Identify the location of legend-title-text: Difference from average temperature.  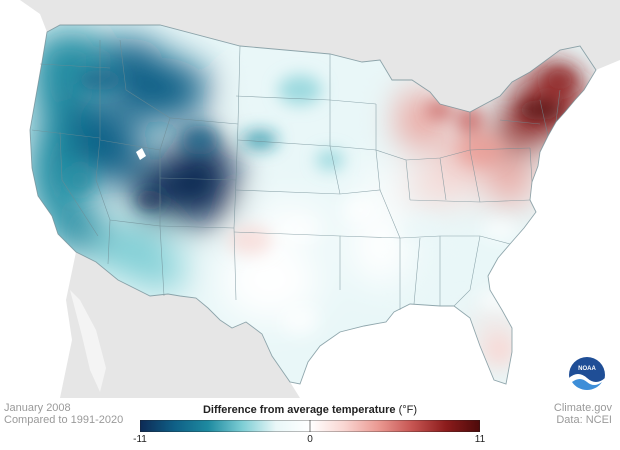
(299, 410).